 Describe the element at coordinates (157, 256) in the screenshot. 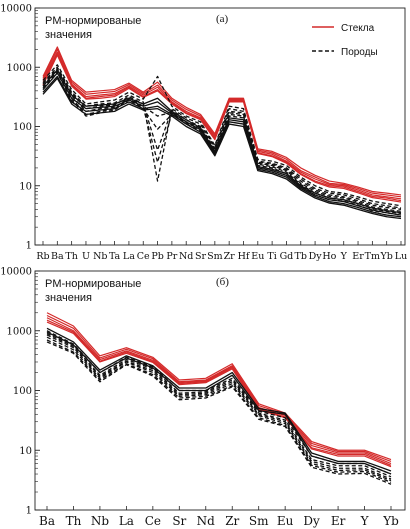

I see `x-tick-label-Pb: Pb` at that location.